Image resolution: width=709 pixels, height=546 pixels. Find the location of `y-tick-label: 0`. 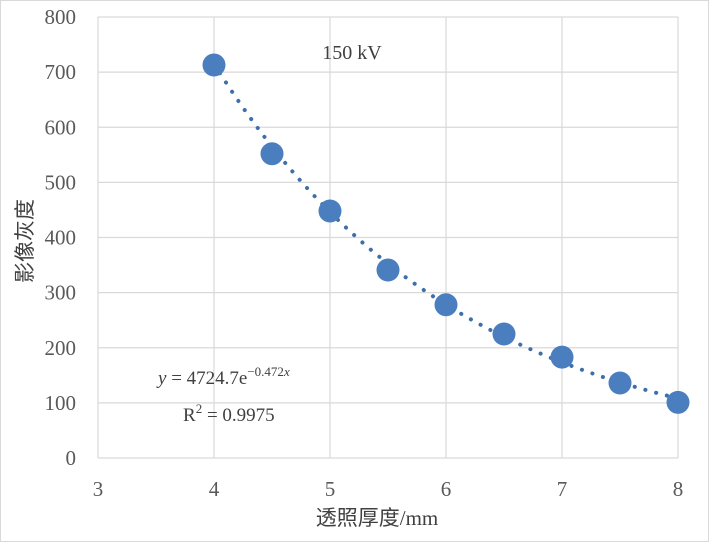

y-tick-label: 0 is located at coordinates (71, 458).